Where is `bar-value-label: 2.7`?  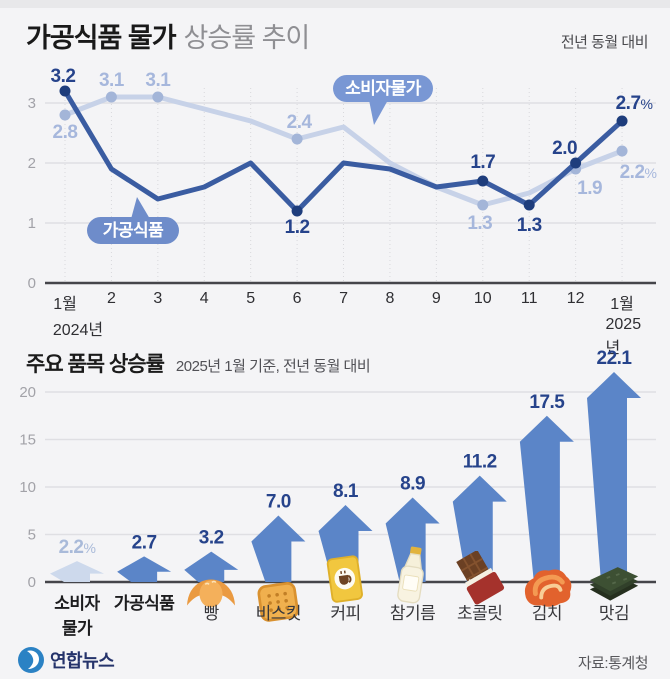
bar-value-label: 2.7 is located at coordinates (144, 542).